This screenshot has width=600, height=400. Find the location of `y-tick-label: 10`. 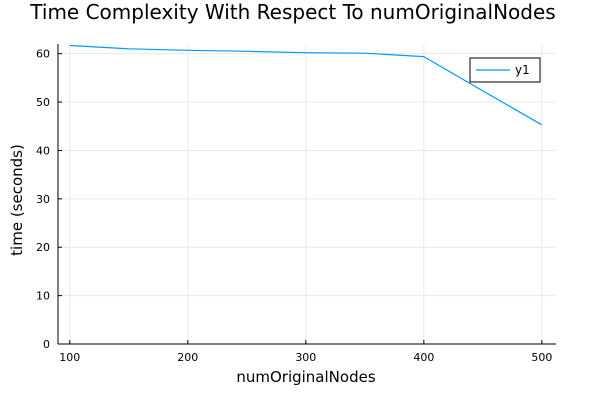

y-tick-label: 10 is located at coordinates (43, 296).